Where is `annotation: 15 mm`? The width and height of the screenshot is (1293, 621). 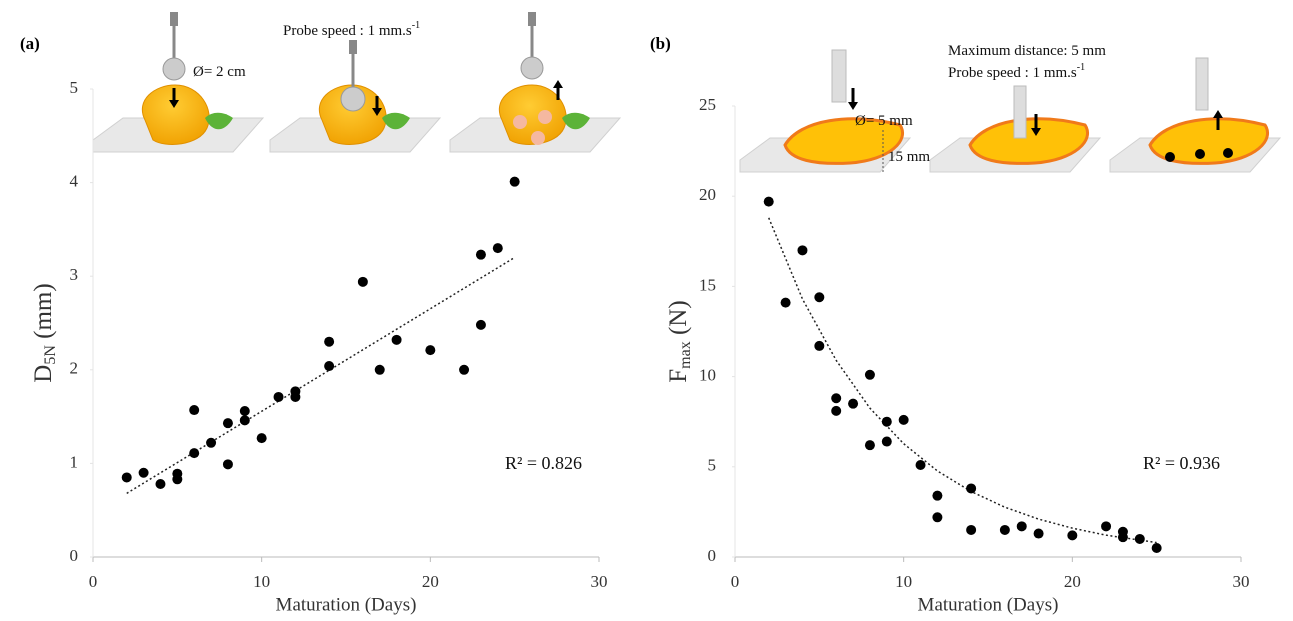 annotation: 15 mm is located at coordinates (909, 157).